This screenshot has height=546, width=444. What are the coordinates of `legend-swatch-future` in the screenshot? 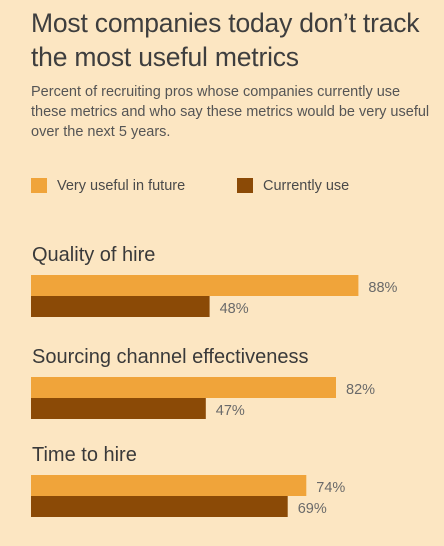 It's located at (39, 185).